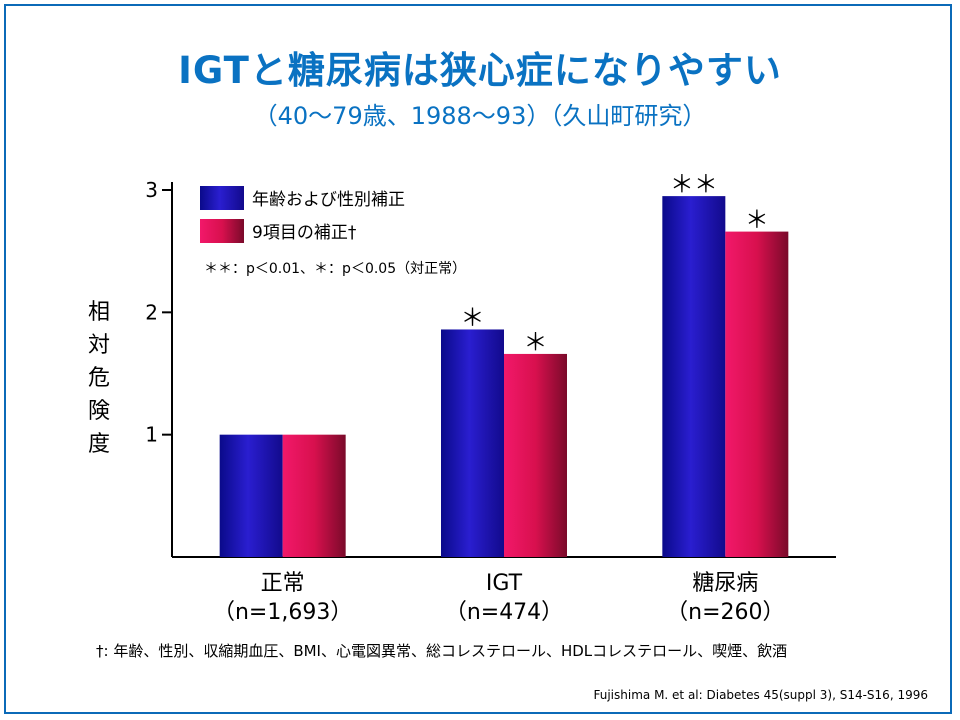 The height and width of the screenshot is (720, 960). I want to click on chart-subtitle: （40〜79歳、1988〜93）（久山町研究）, so click(480, 116).